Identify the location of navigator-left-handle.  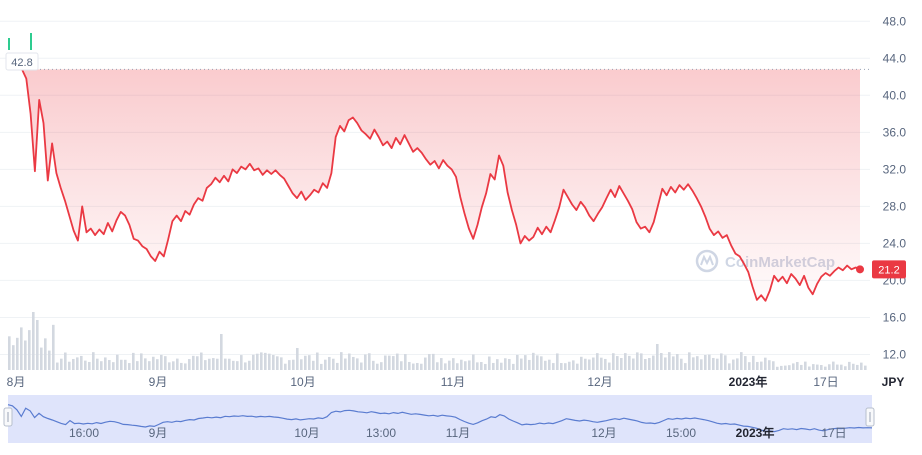
(8, 417).